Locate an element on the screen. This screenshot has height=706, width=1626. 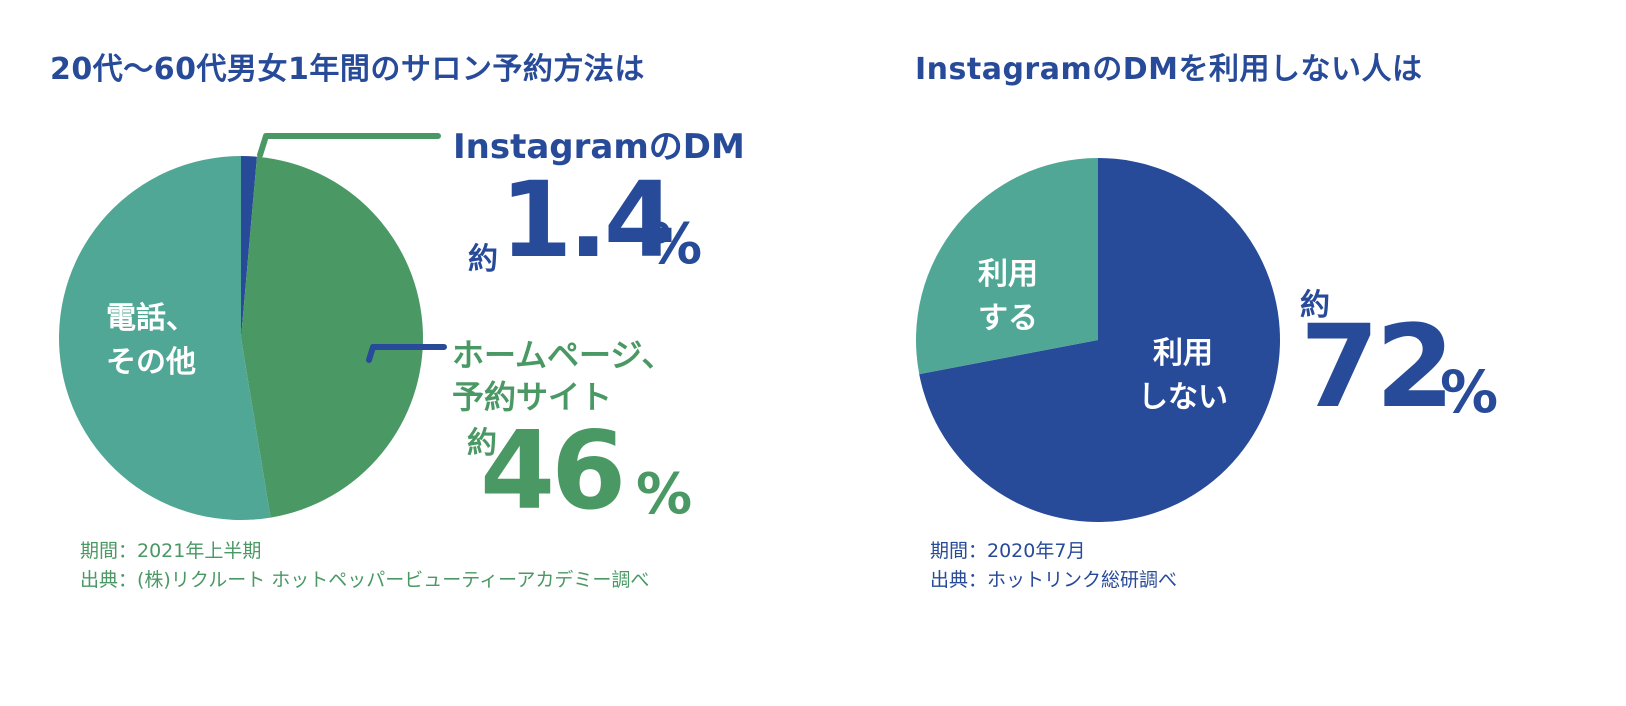
right-source-origin: 出典：ホットリンク総研調べ is located at coordinates (1054, 580).